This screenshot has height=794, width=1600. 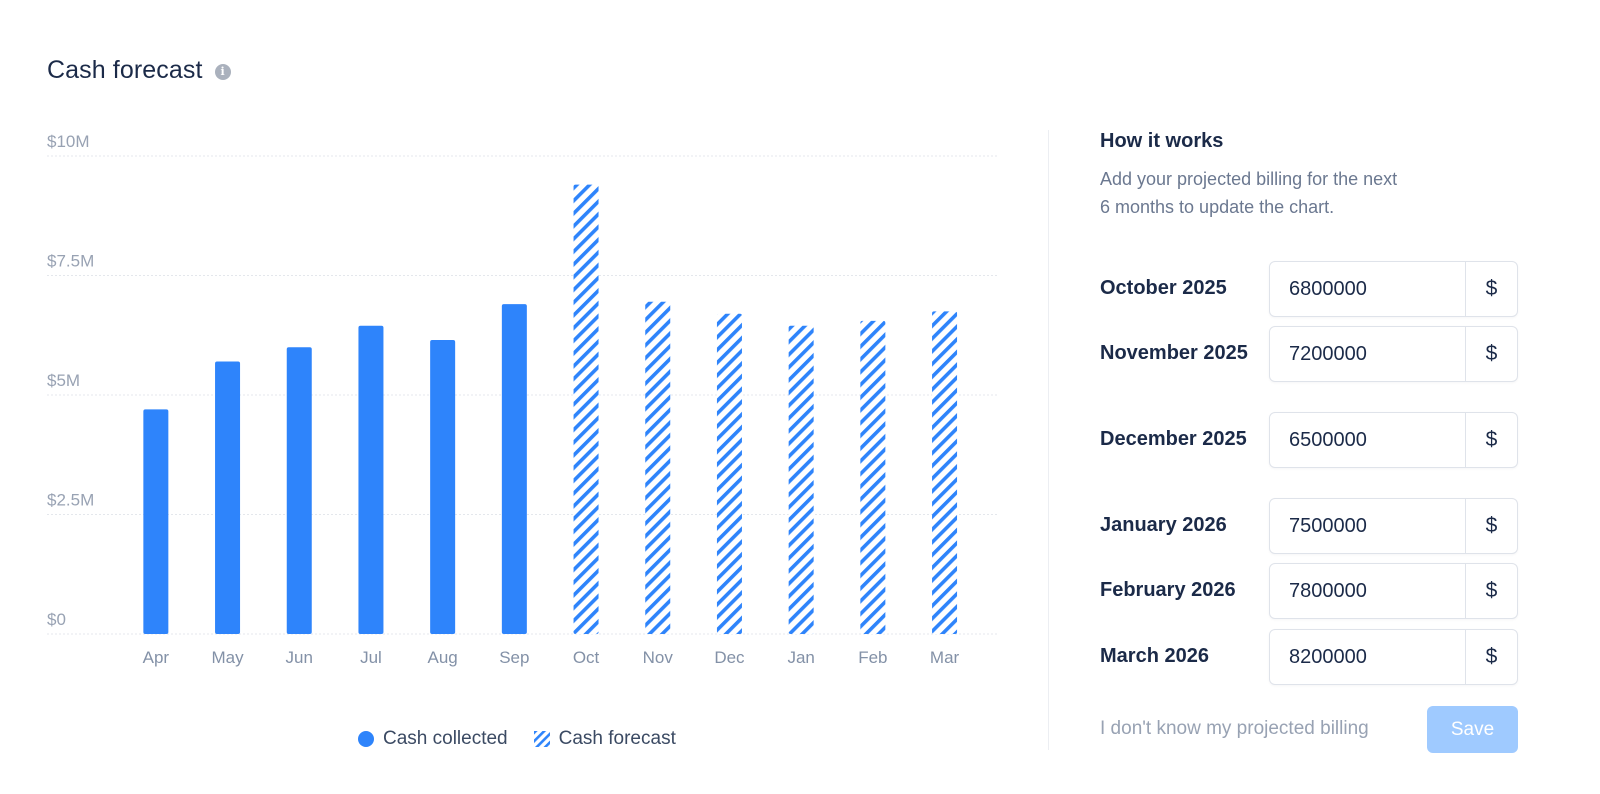 What do you see at coordinates (1367, 591) in the screenshot?
I see `billing-input-february-2026` at bounding box center [1367, 591].